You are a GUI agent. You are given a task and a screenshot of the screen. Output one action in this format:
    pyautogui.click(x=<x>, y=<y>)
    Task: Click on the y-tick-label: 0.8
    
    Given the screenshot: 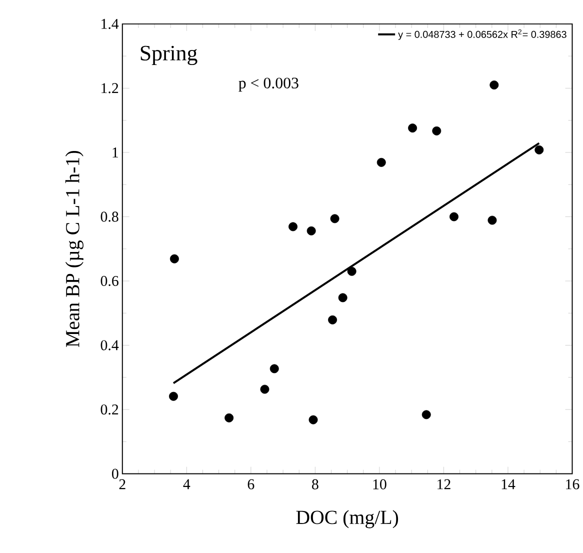 What is the action you would take?
    pyautogui.click(x=109, y=217)
    